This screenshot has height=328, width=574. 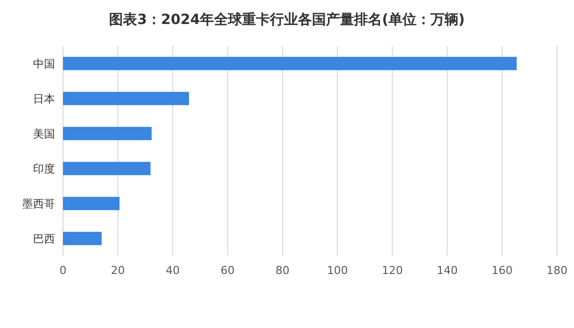 What do you see at coordinates (337, 270) in the screenshot?
I see `x-tick-label: 100` at bounding box center [337, 270].